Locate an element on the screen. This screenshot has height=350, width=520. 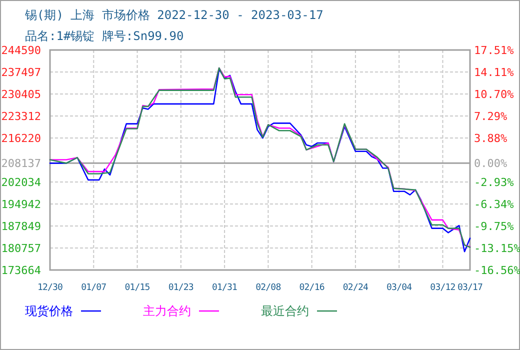
y2-tick-label: -6.34% is located at coordinates (494, 205).